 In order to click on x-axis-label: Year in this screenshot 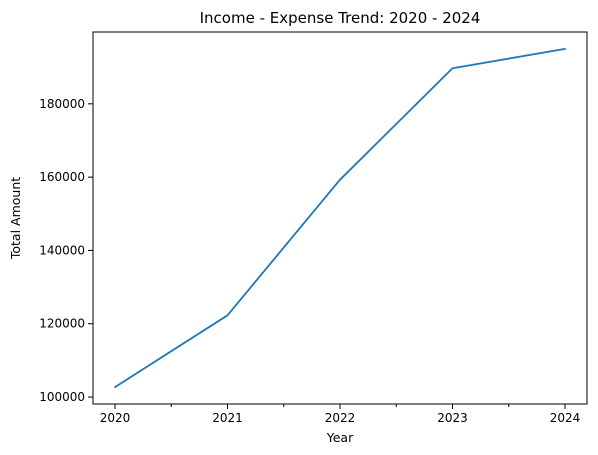, I will do `click(340, 437)`.